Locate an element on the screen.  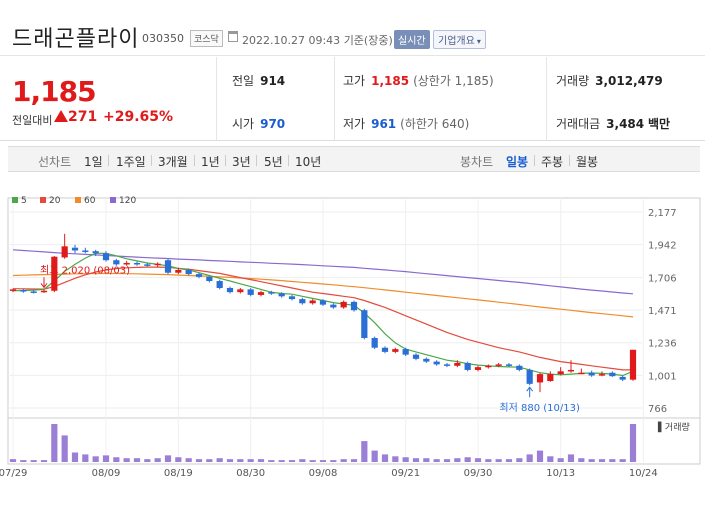
period-1y: 1년 is located at coordinates (210, 162).